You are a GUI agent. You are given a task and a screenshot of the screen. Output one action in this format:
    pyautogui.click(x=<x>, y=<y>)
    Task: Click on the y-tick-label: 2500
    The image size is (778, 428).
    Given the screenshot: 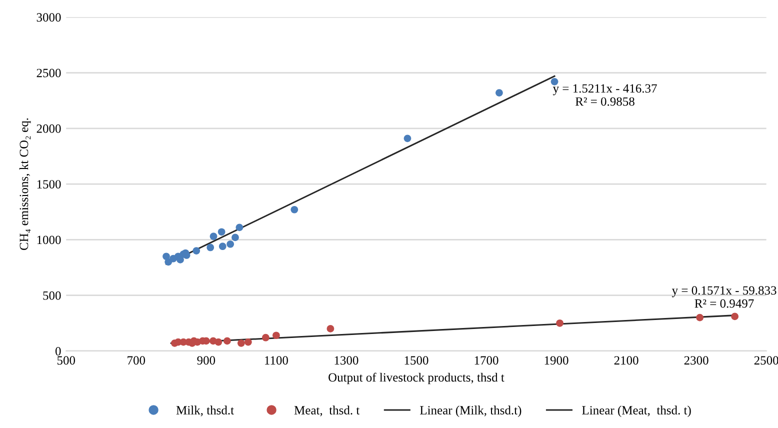 What is the action you would take?
    pyautogui.click(x=48, y=73)
    